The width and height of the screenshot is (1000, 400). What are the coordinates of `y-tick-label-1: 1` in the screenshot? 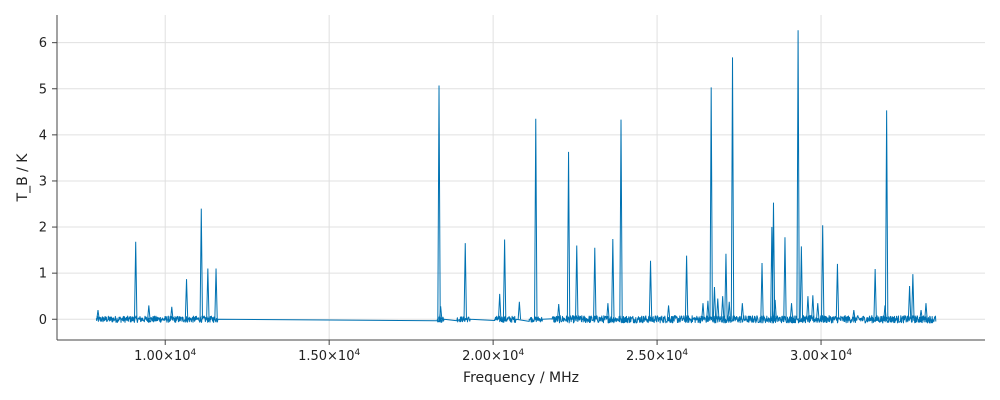 It's located at (43, 274).